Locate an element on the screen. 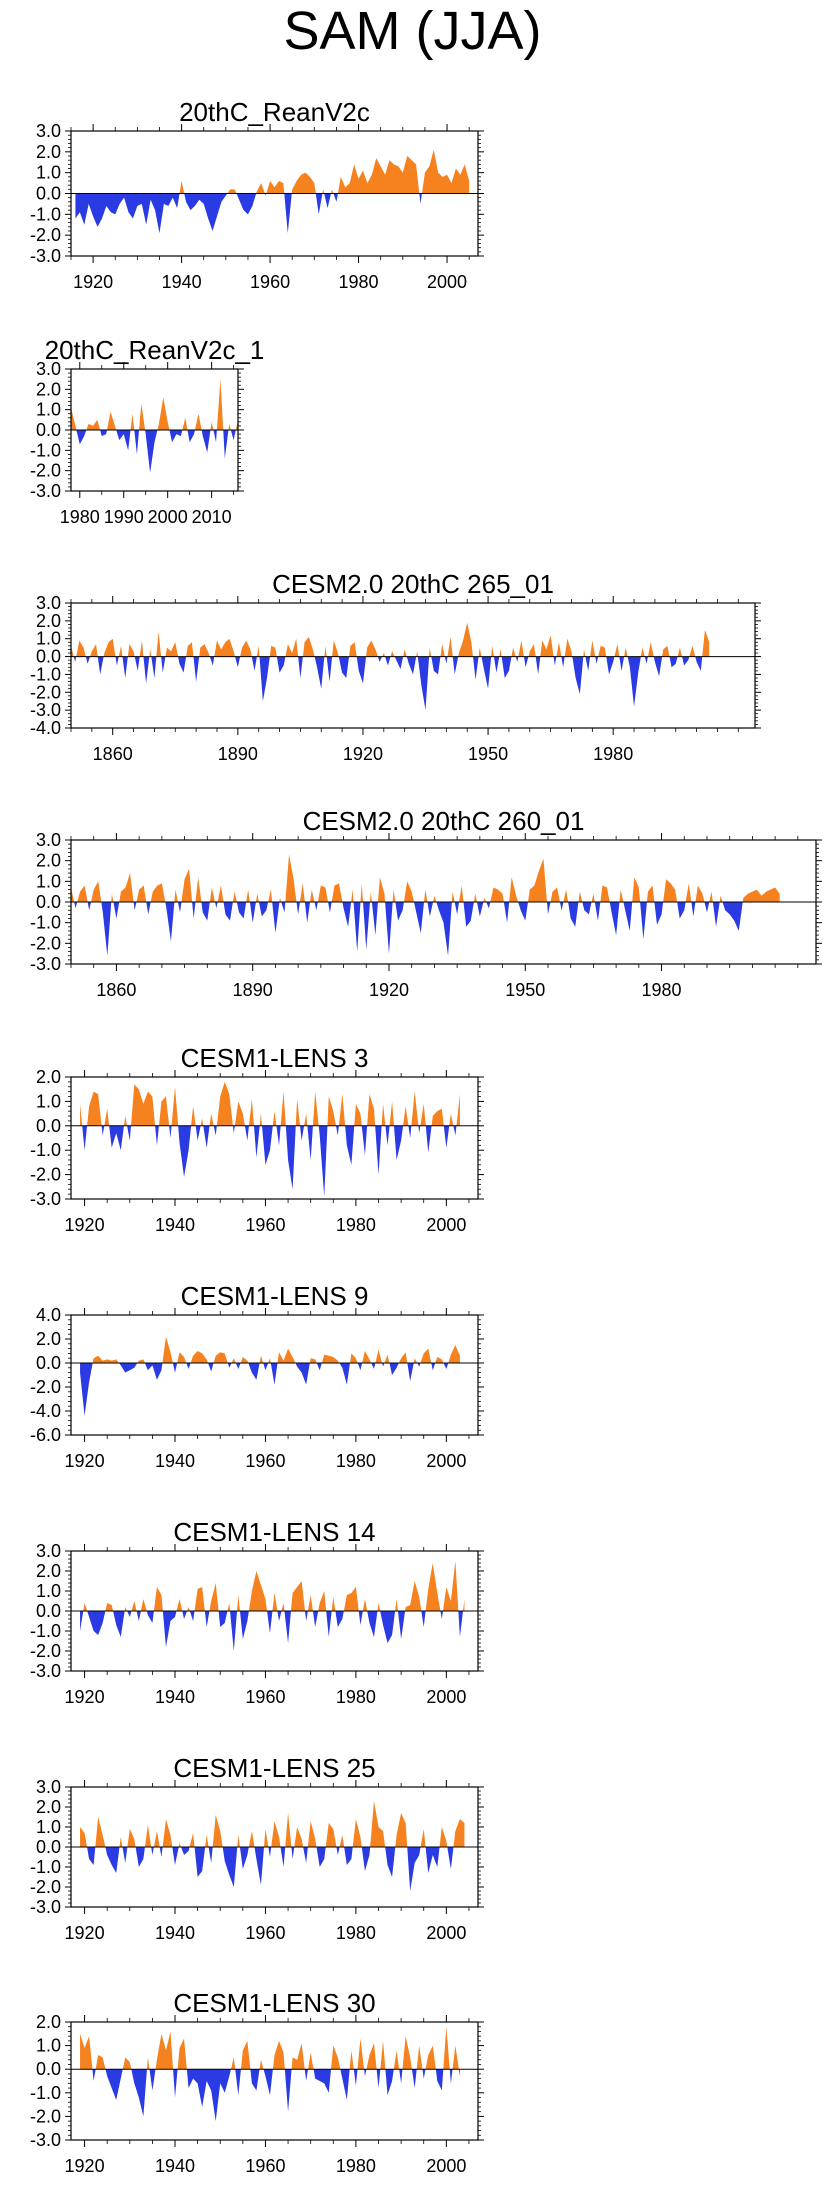  panel-title: CESM2.0 20thC 265_01 is located at coordinates (413, 584).